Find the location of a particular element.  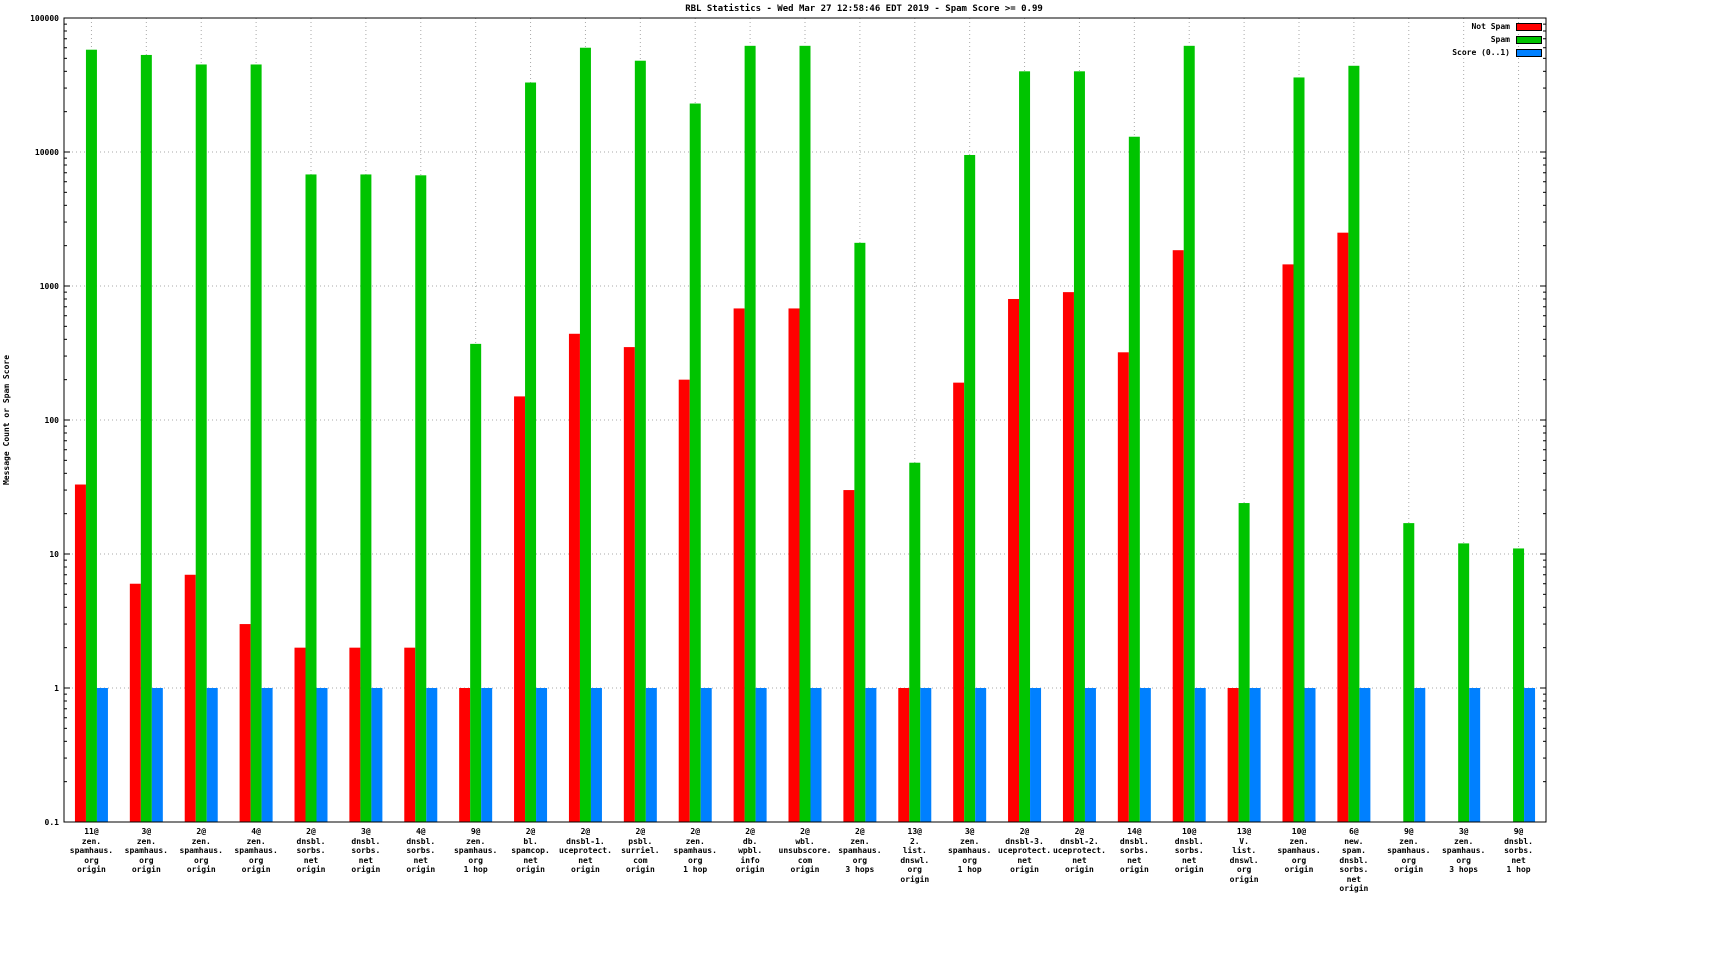

y-tick-label: 100000 is located at coordinates (44, 18).